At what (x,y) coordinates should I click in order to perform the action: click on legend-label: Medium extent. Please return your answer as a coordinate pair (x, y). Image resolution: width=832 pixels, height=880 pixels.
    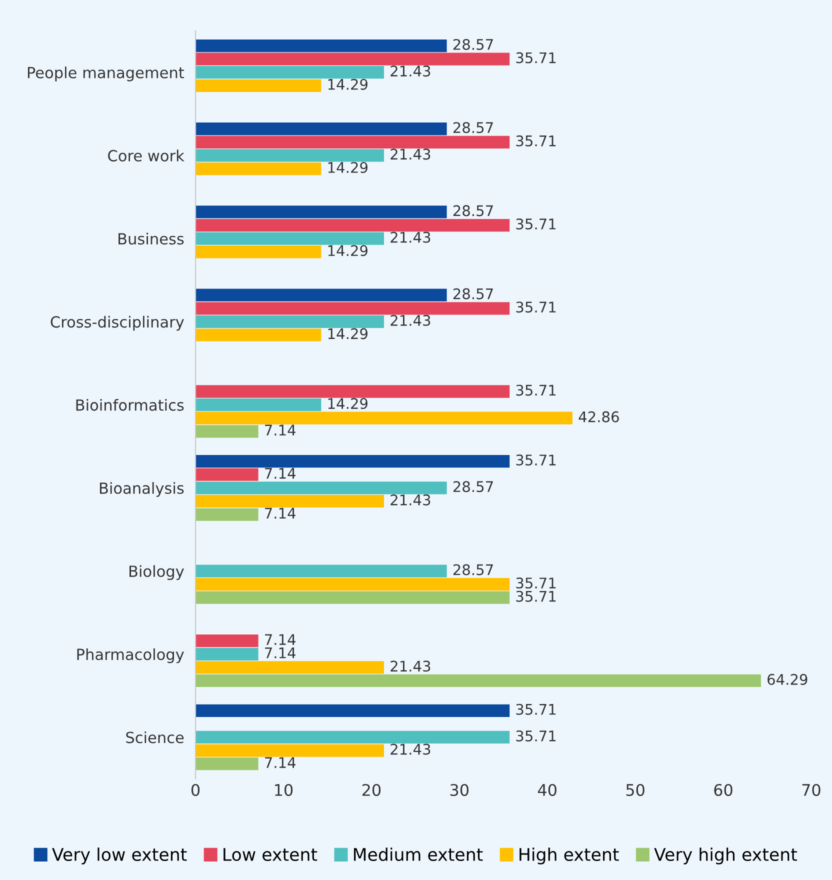
    Looking at the image, I should click on (418, 855).